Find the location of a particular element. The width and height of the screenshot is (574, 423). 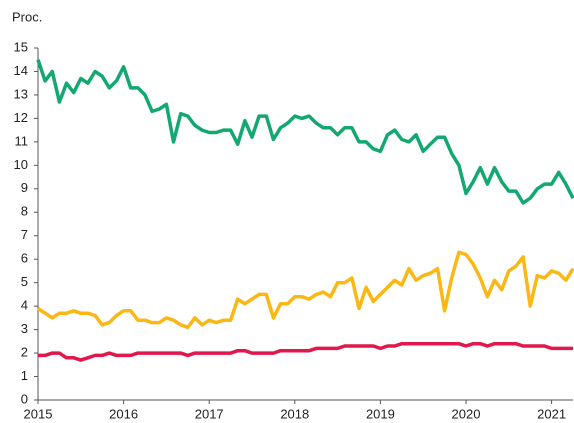

x-tick-label: 2017 is located at coordinates (209, 413).